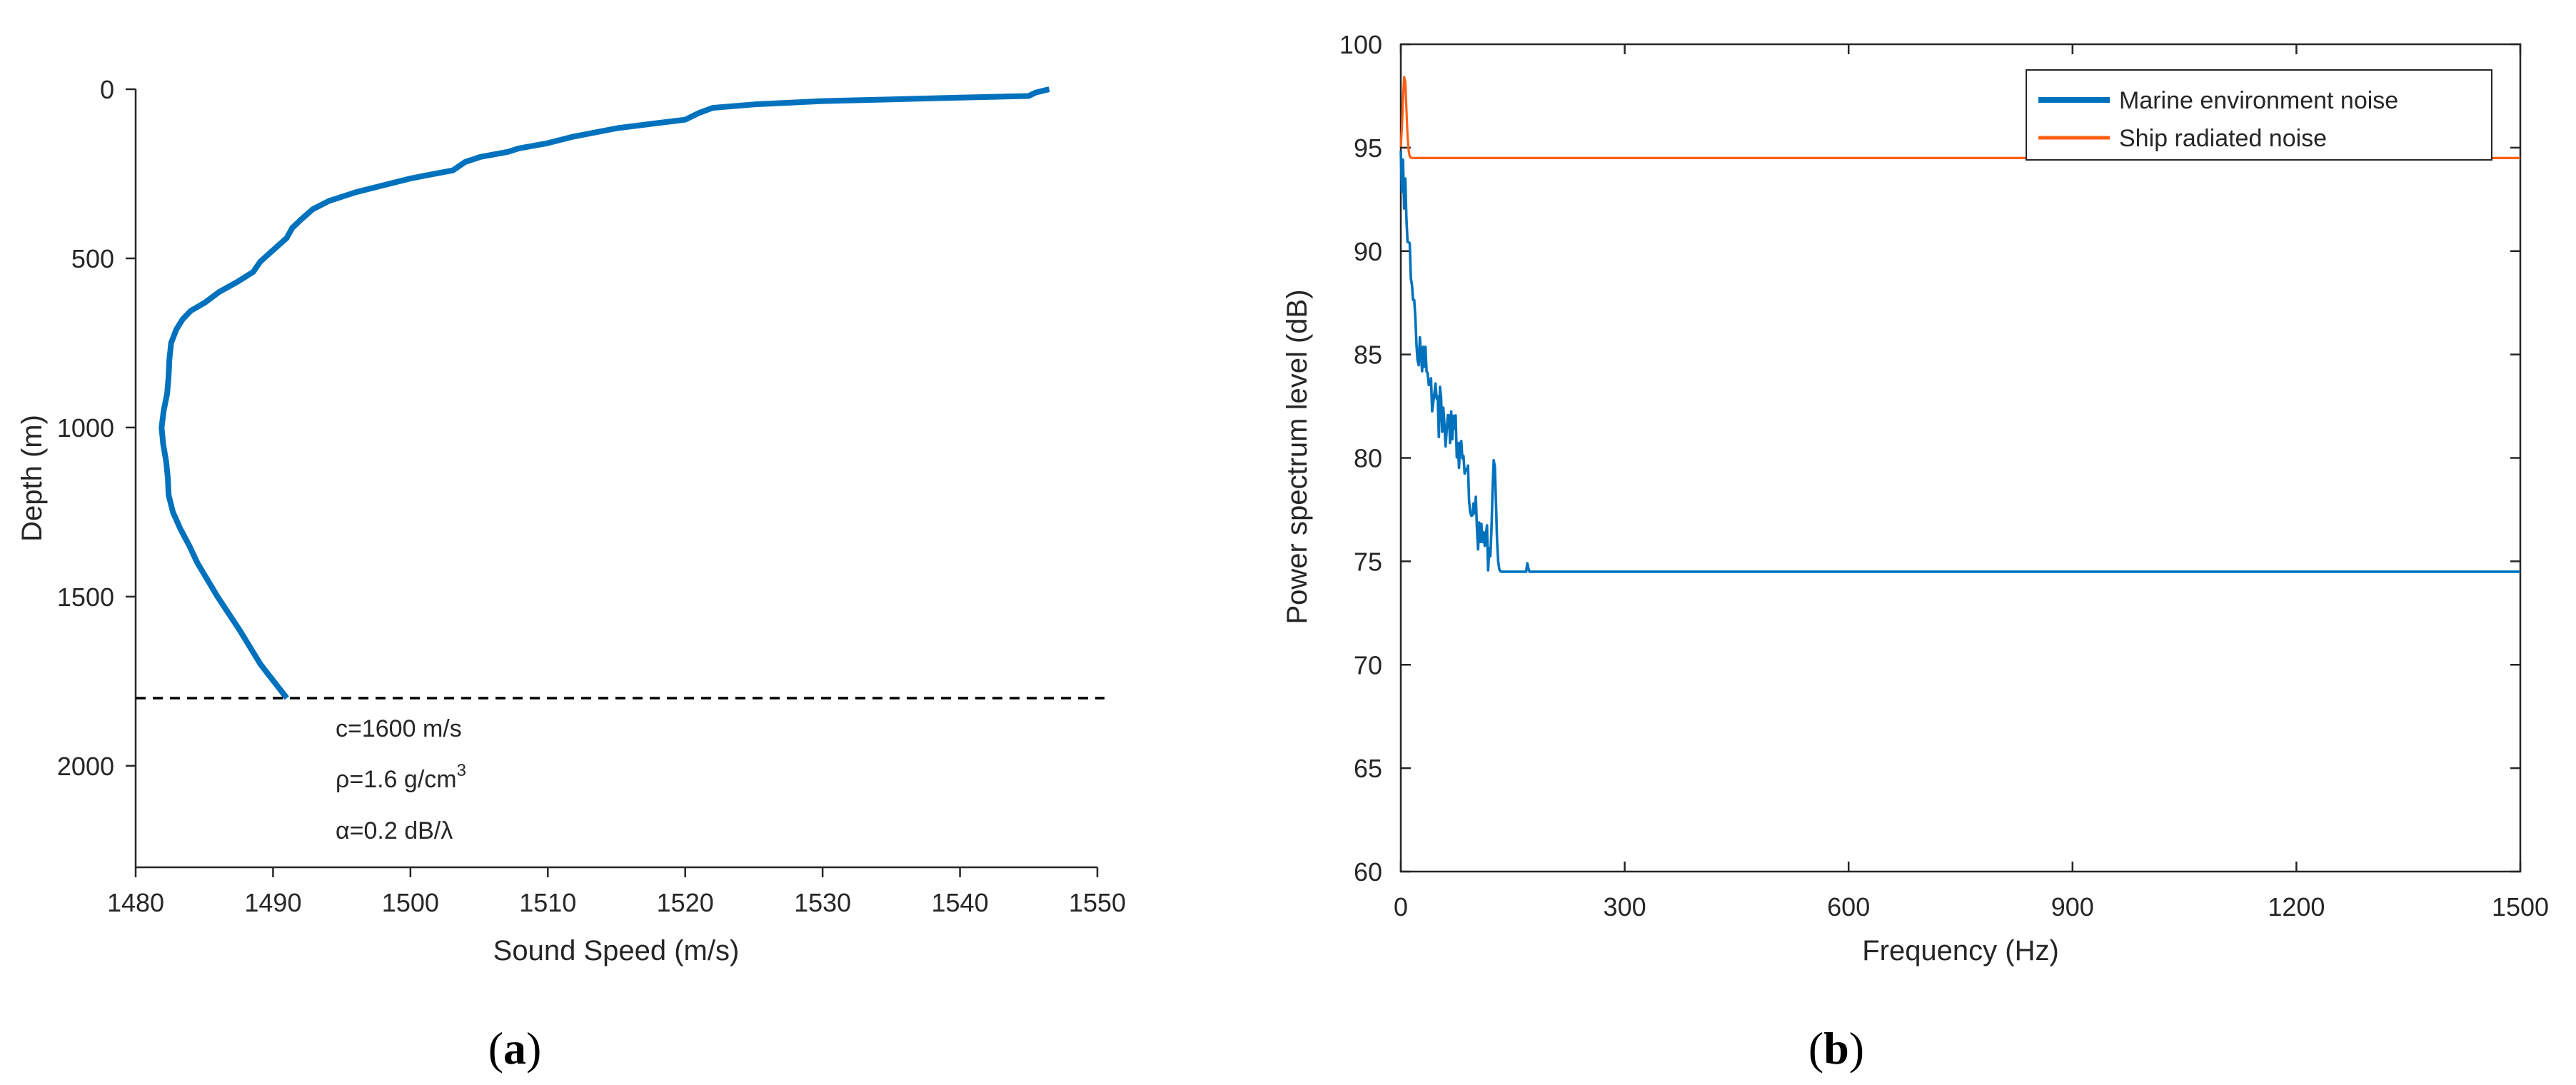 This screenshot has height=1085, width=2576. I want to click on panel-label-a-letter: a, so click(515, 1048).